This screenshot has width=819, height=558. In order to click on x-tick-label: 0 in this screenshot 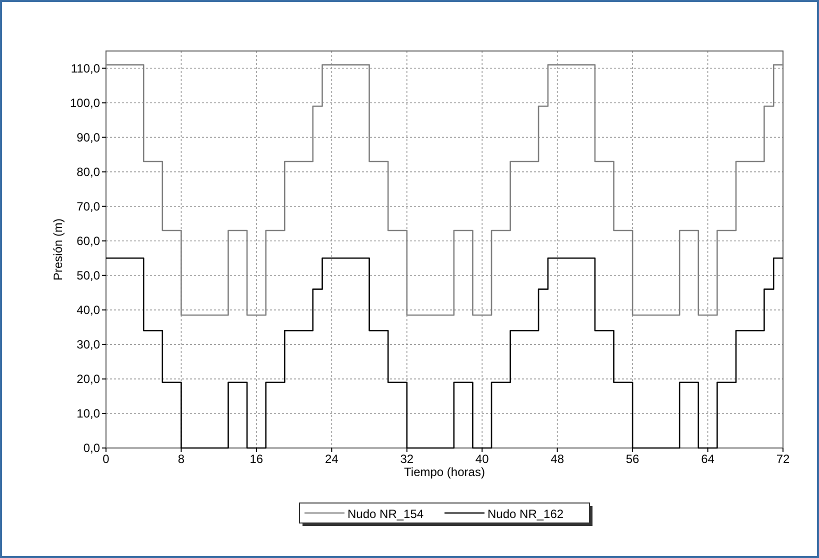, I will do `click(106, 459)`.